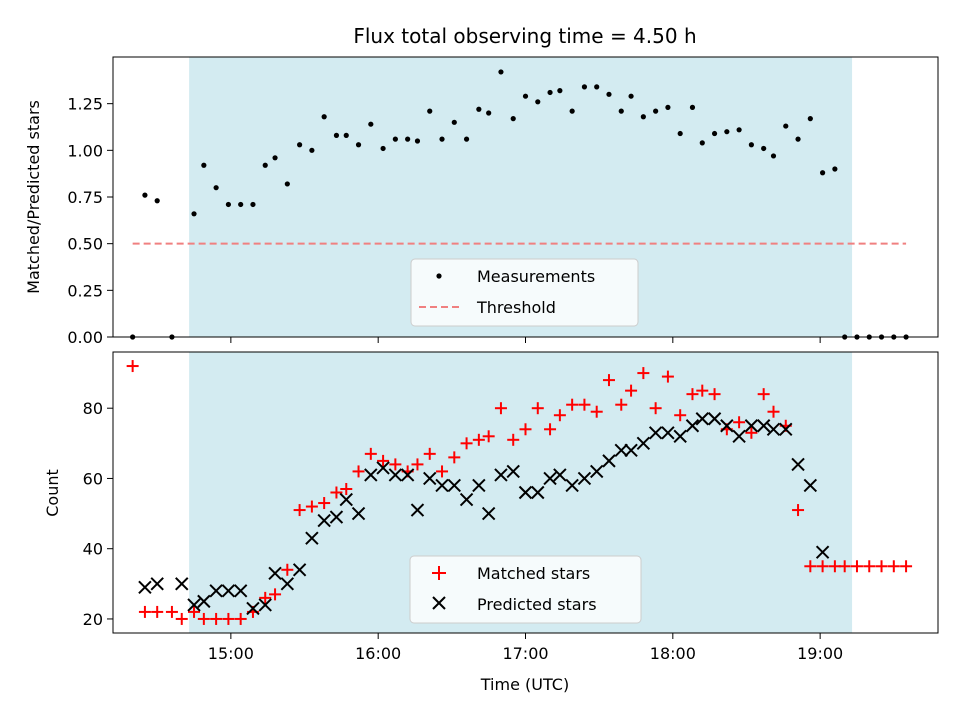 The width and height of the screenshot is (960, 720). I want to click on bottom-y-axis-label: Count, so click(52, 493).